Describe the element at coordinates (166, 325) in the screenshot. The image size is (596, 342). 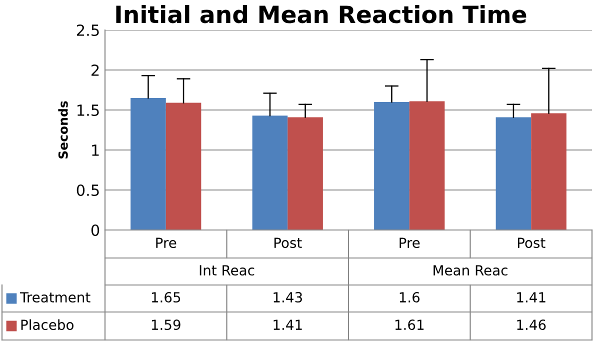
I see `data-label: 1.59` at that location.